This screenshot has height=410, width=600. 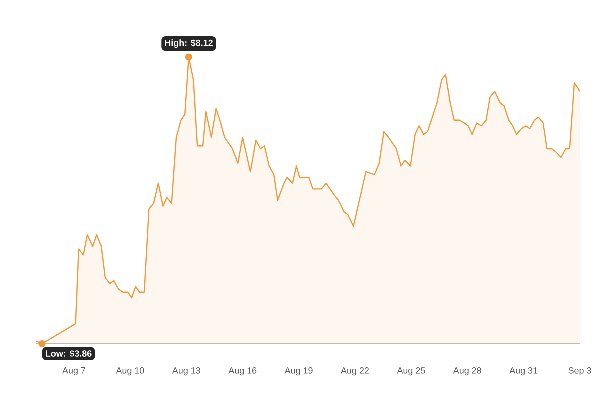 What do you see at coordinates (355, 372) in the screenshot?
I see `x-tick-label: Aug 22` at bounding box center [355, 372].